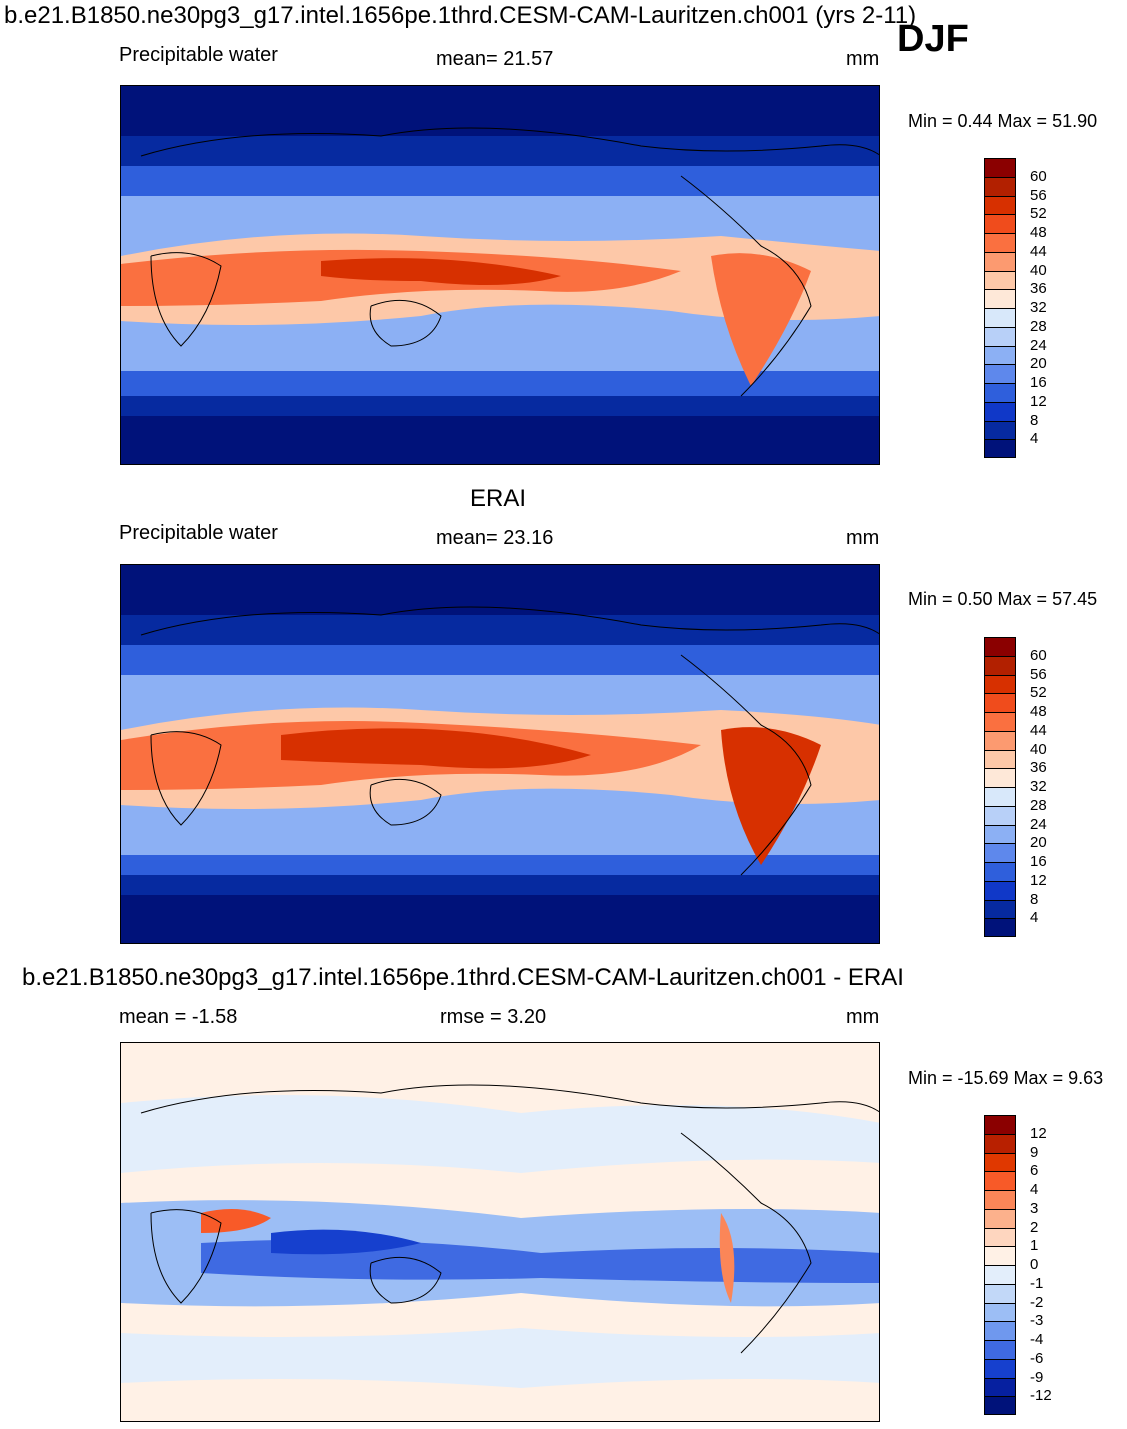 The height and width of the screenshot is (1429, 1127). What do you see at coordinates (198, 55) in the screenshot?
I see `panel1-variable: Precipitable water` at bounding box center [198, 55].